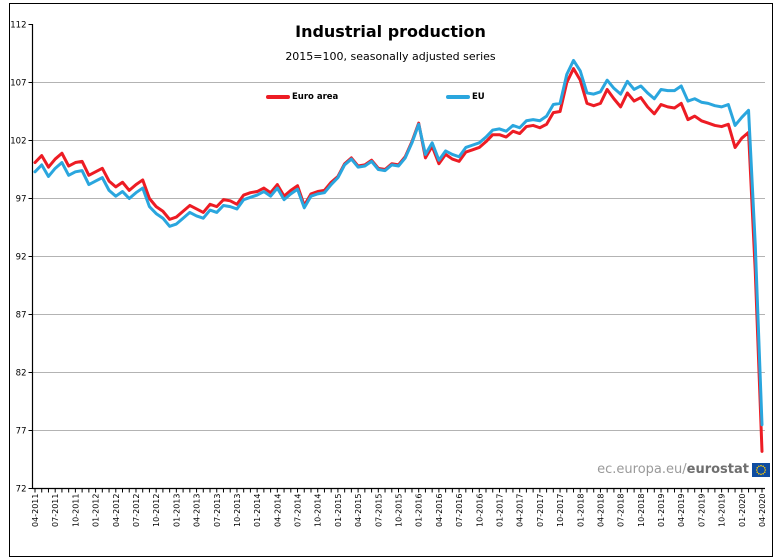 The width and height of the screenshot is (781, 559). What do you see at coordinates (458, 97) in the screenshot?
I see `eu-line-swatch` at bounding box center [458, 97].